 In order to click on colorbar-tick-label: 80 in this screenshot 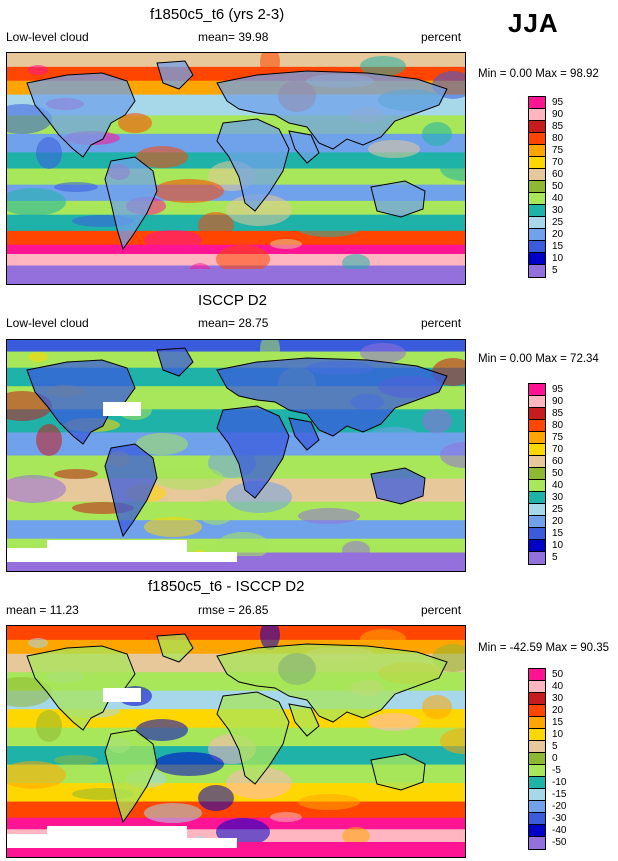, I will do `click(558, 138)`.